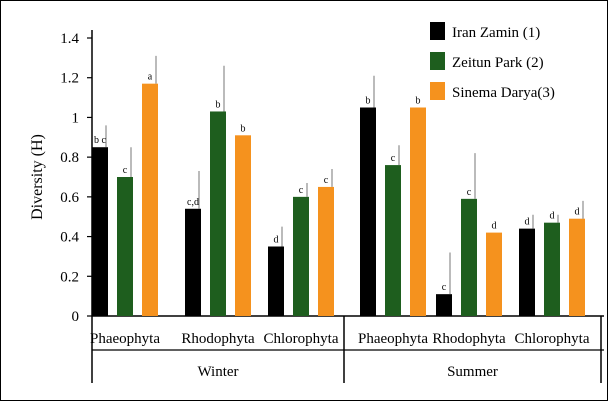 This screenshot has width=608, height=401. Describe the element at coordinates (69, 79) in the screenshot. I see `y-tick-label: 1.2` at that location.